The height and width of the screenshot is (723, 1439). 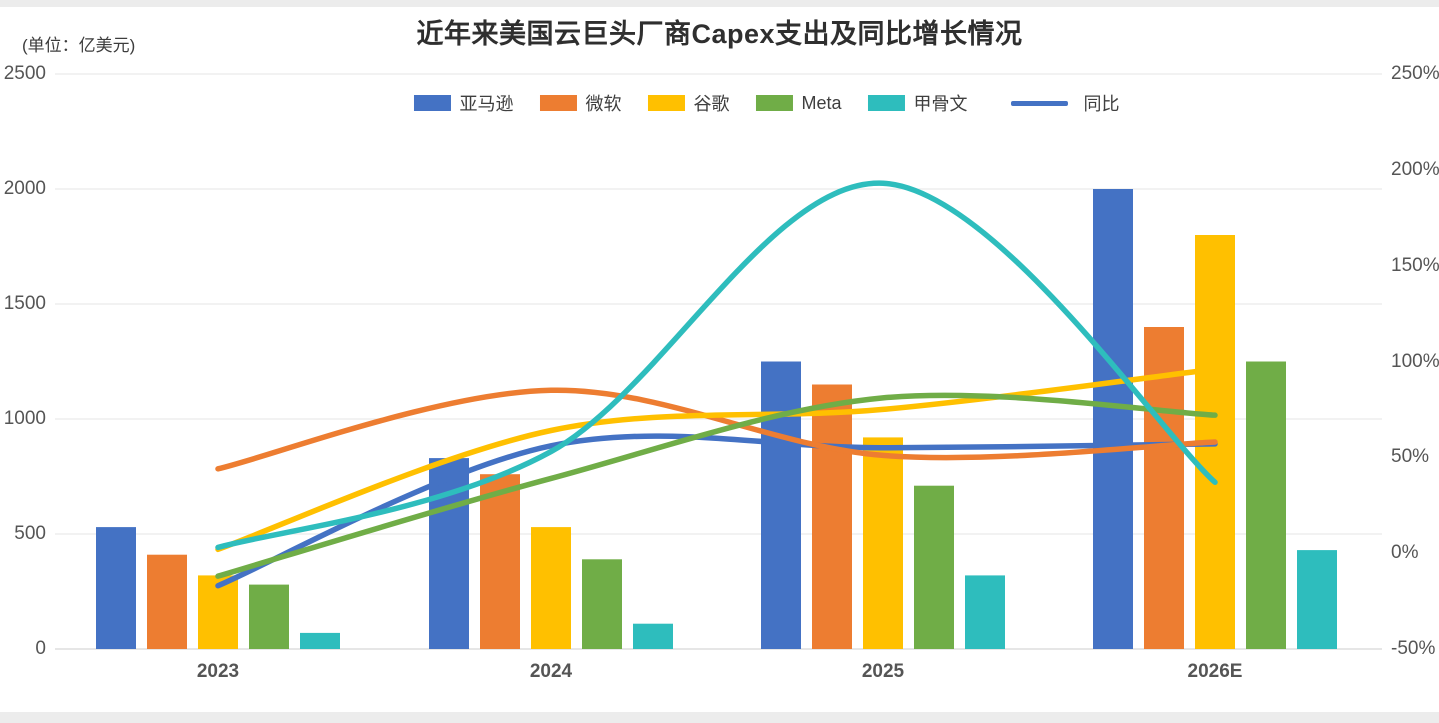 What do you see at coordinates (1317, 599) in the screenshot?
I see `bar-甲骨文-2026E` at bounding box center [1317, 599].